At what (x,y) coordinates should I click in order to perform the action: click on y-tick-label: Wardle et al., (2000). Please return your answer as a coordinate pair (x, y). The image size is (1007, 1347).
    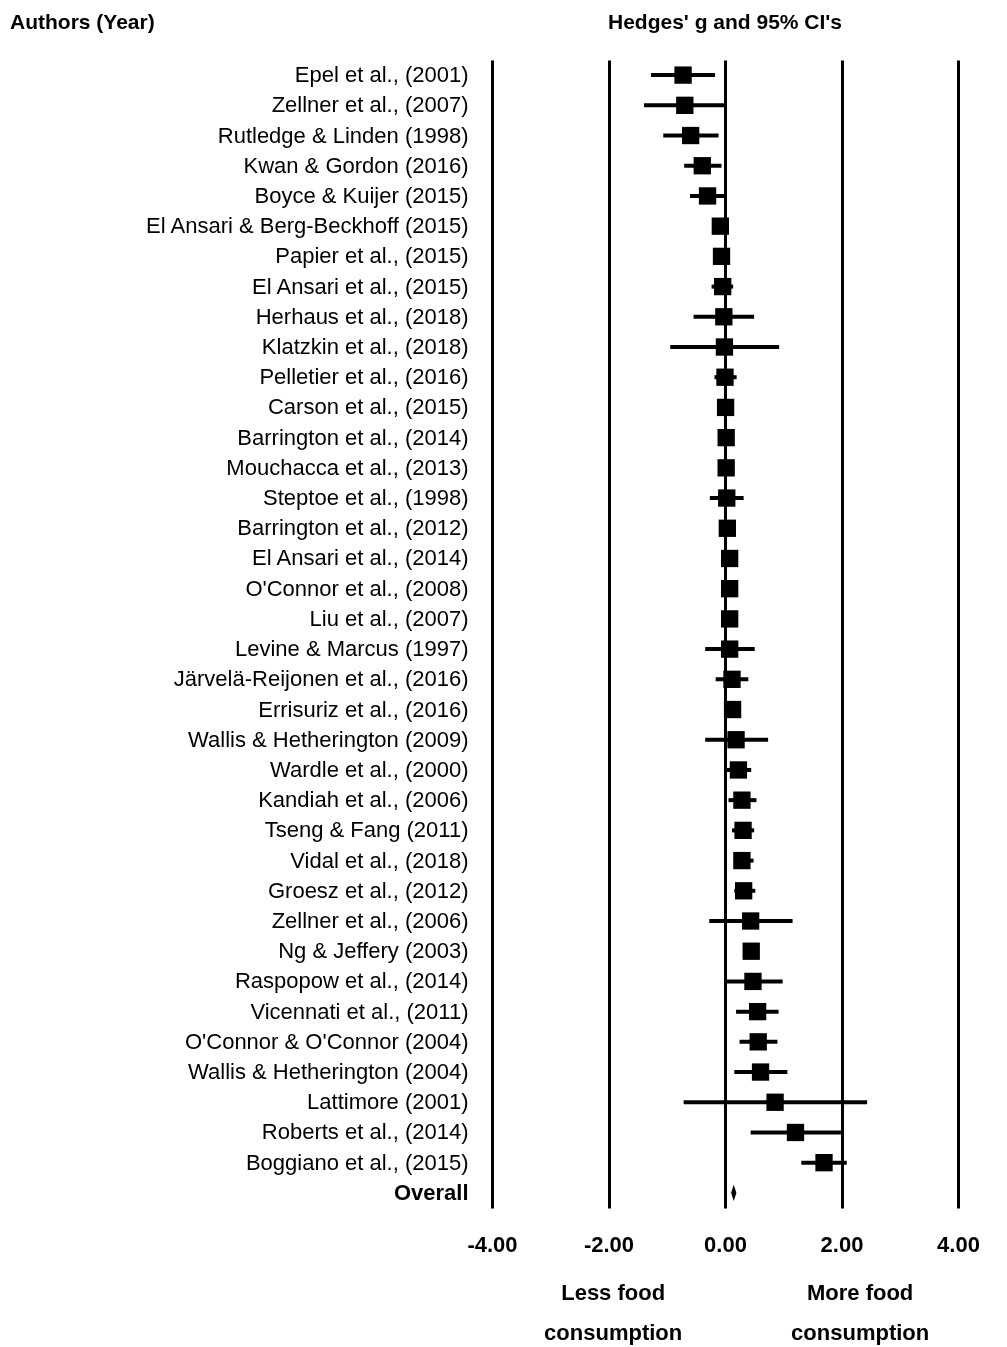
    Looking at the image, I should click on (369, 769).